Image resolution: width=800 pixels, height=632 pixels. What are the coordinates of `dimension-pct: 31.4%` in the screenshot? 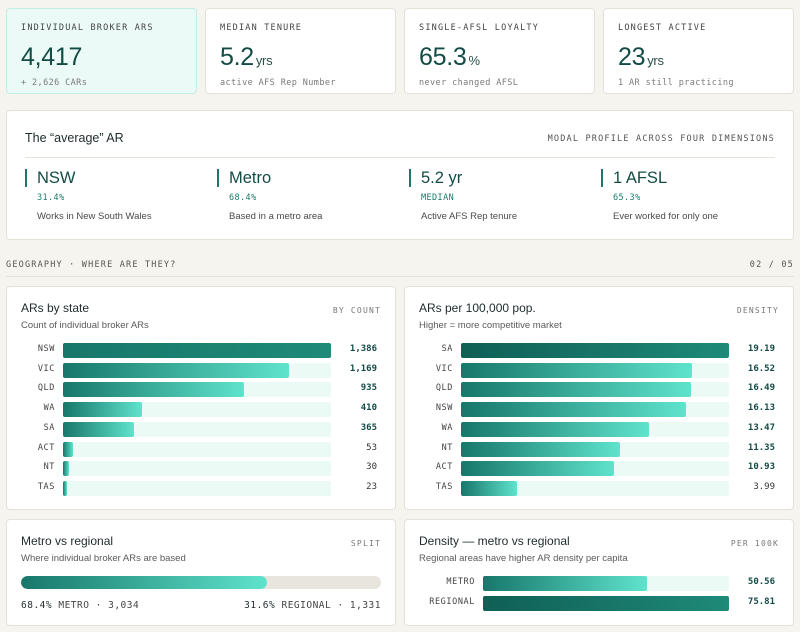 It's located at (51, 198).